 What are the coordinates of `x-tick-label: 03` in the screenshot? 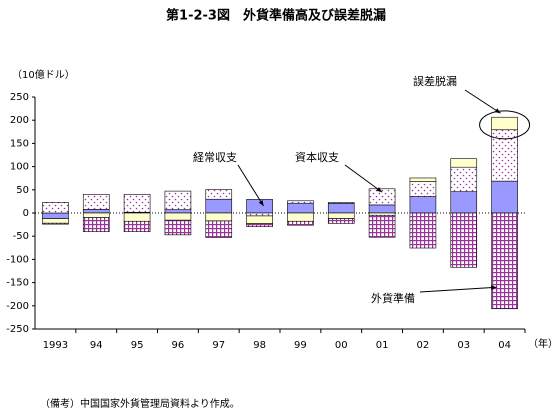 It's located at (463, 345).